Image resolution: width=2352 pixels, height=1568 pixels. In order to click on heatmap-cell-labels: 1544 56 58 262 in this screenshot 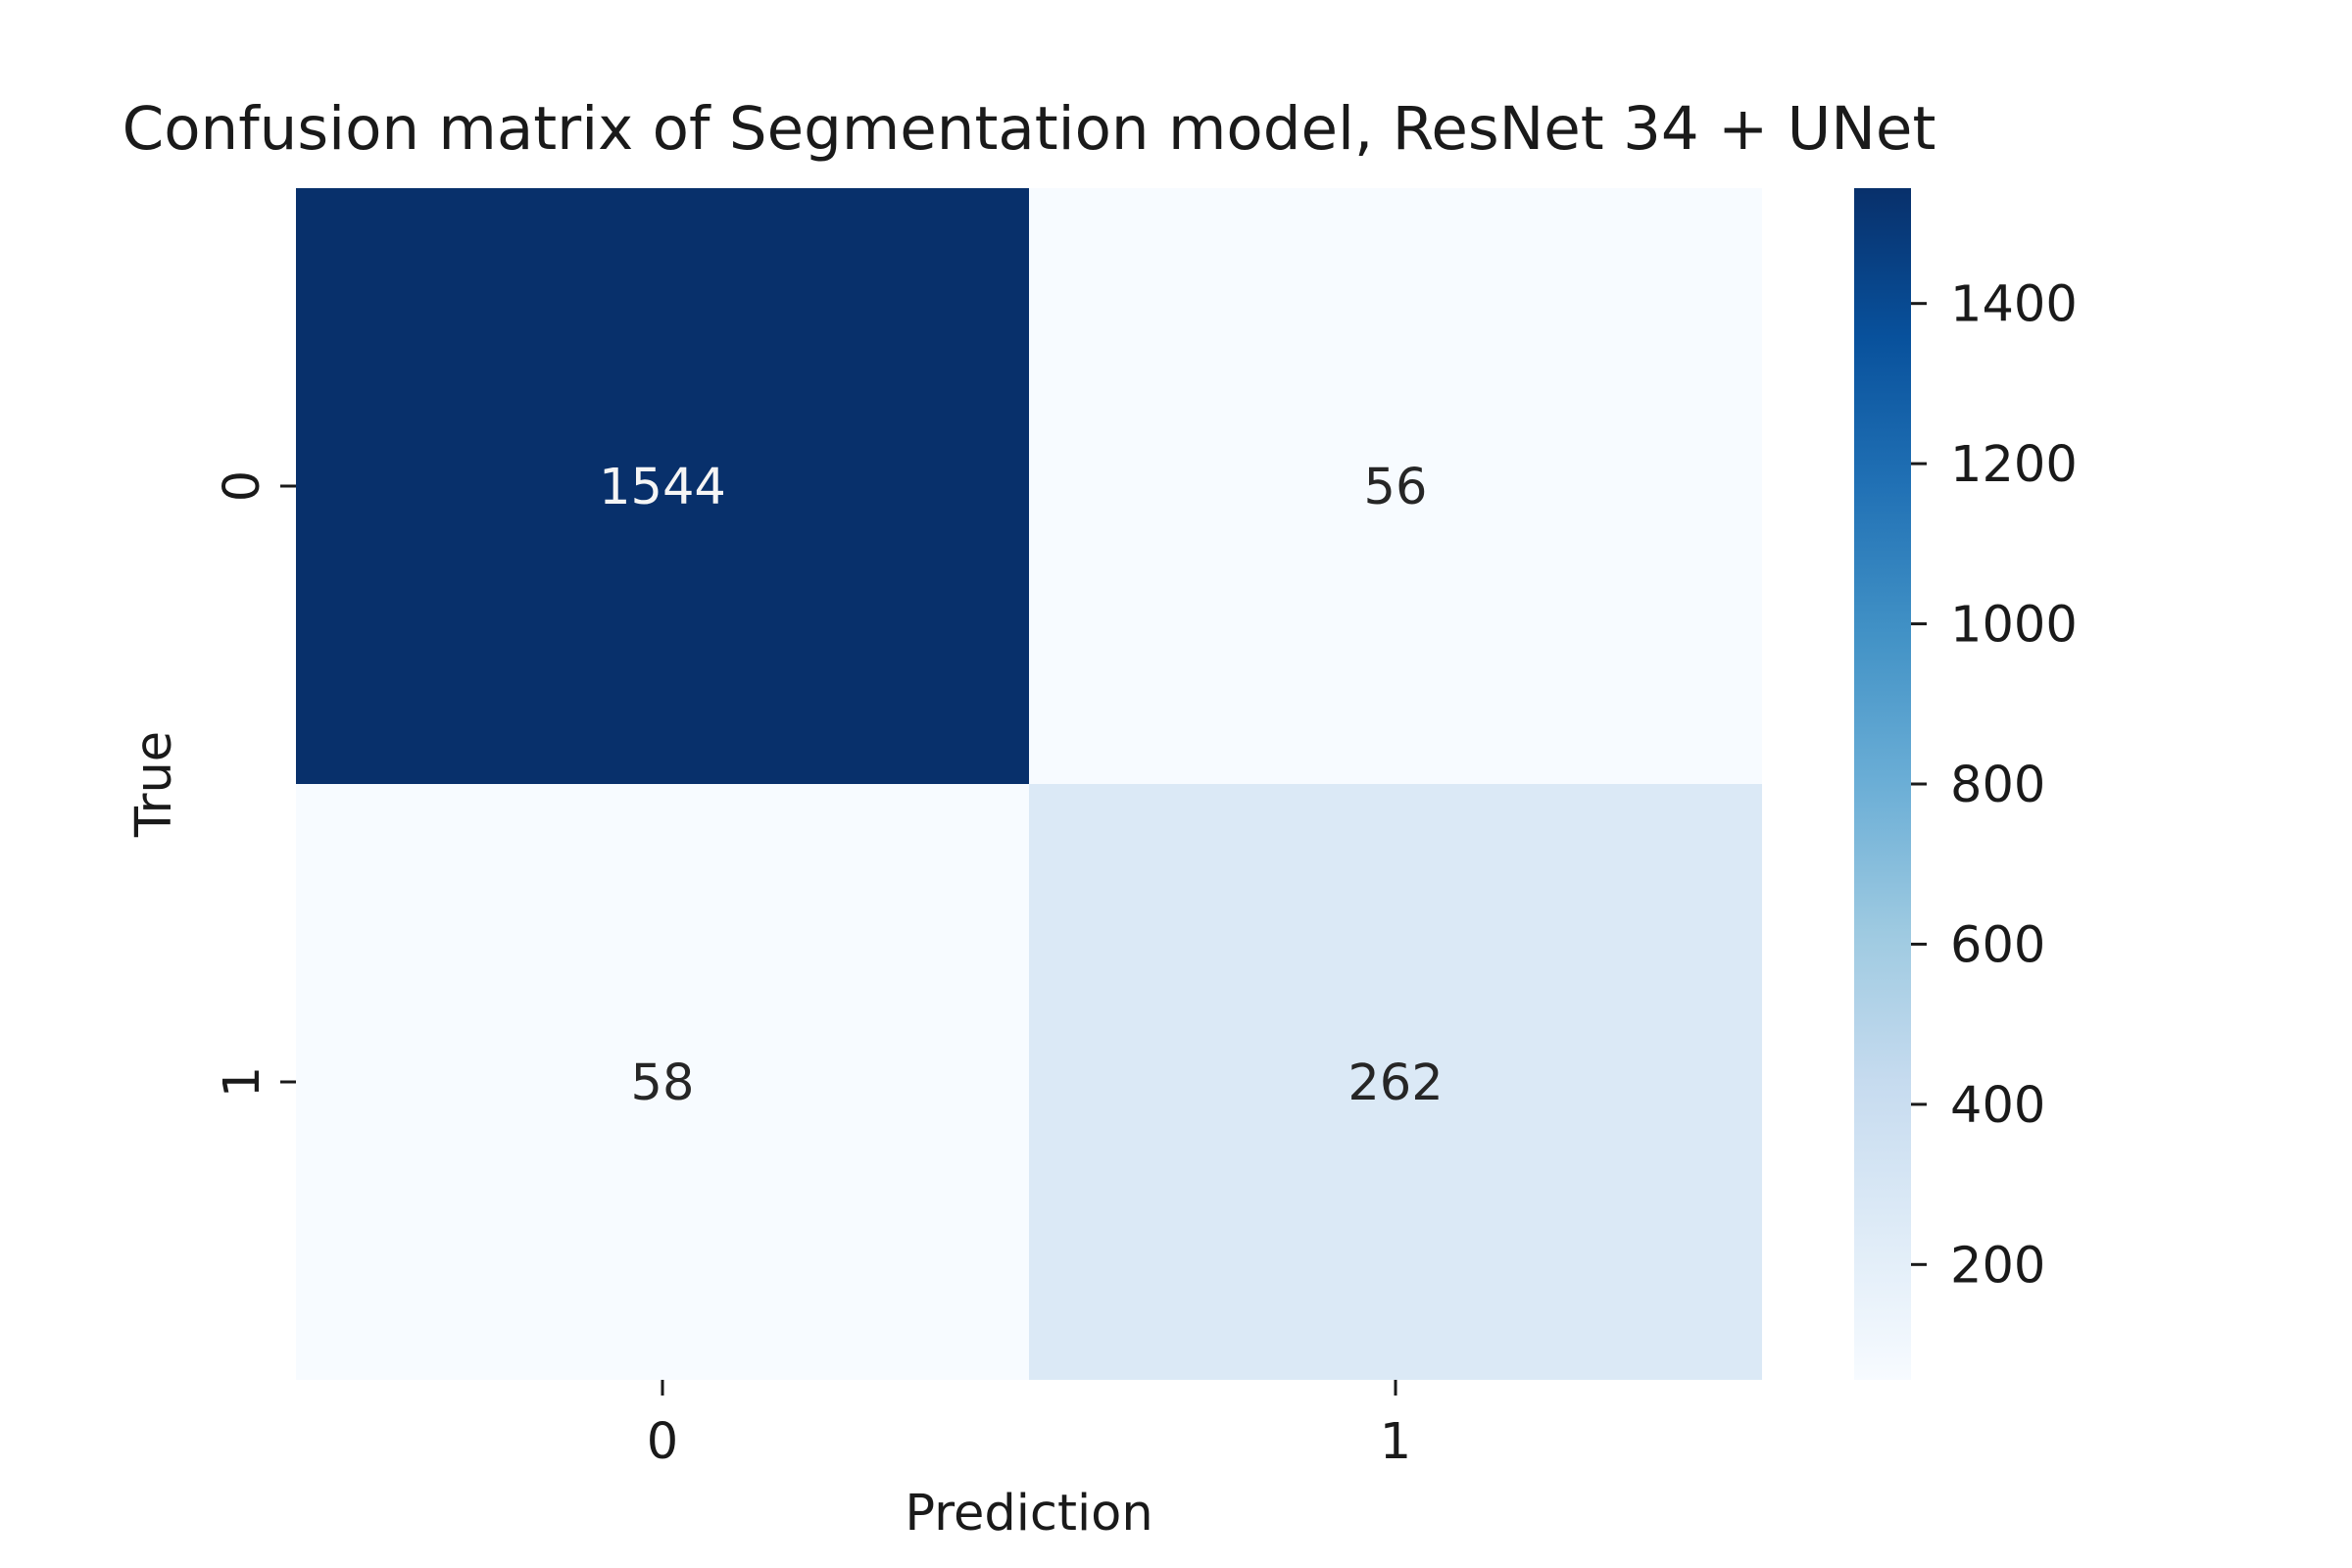, I will do `click(1021, 785)`.